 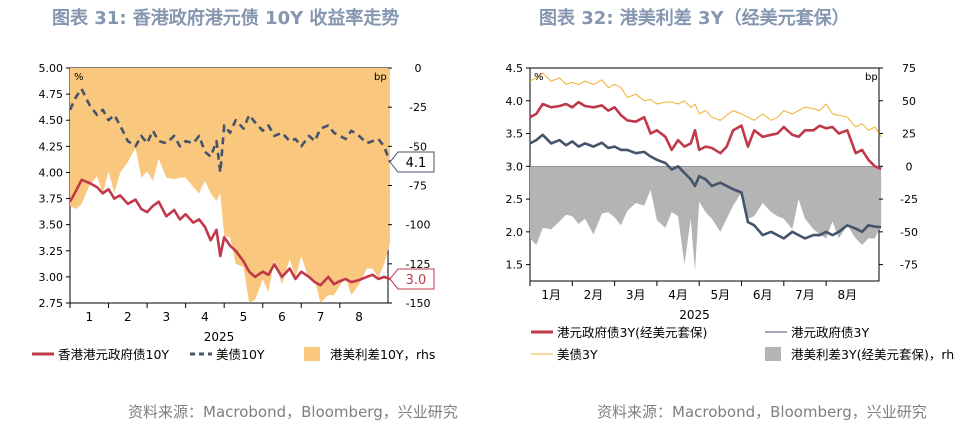 I want to click on legend-label: 美债10Y, so click(x=240, y=354).